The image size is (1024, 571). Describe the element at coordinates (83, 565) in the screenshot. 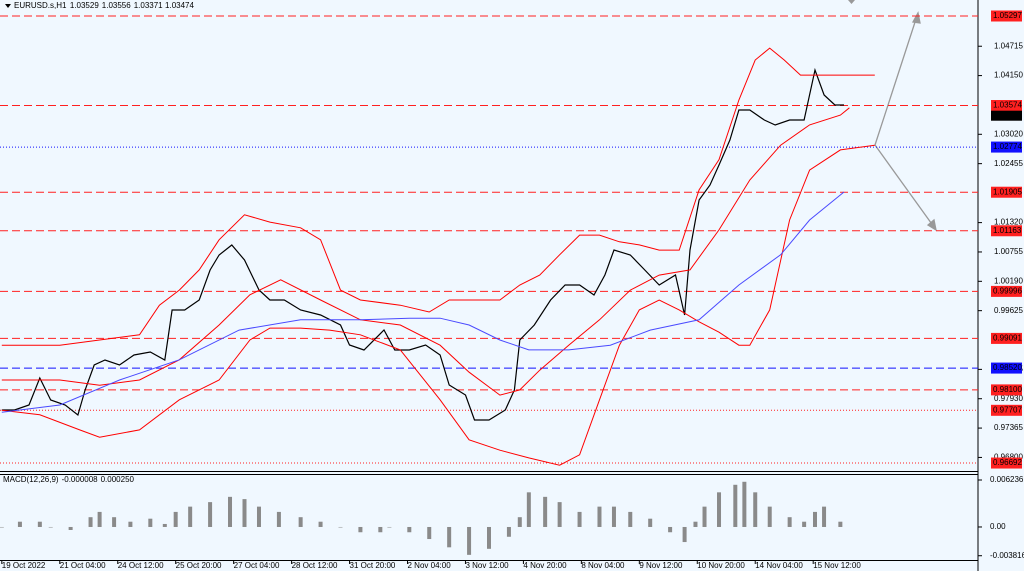

I see `x-tick-label: 21 Oct 04:00` at that location.